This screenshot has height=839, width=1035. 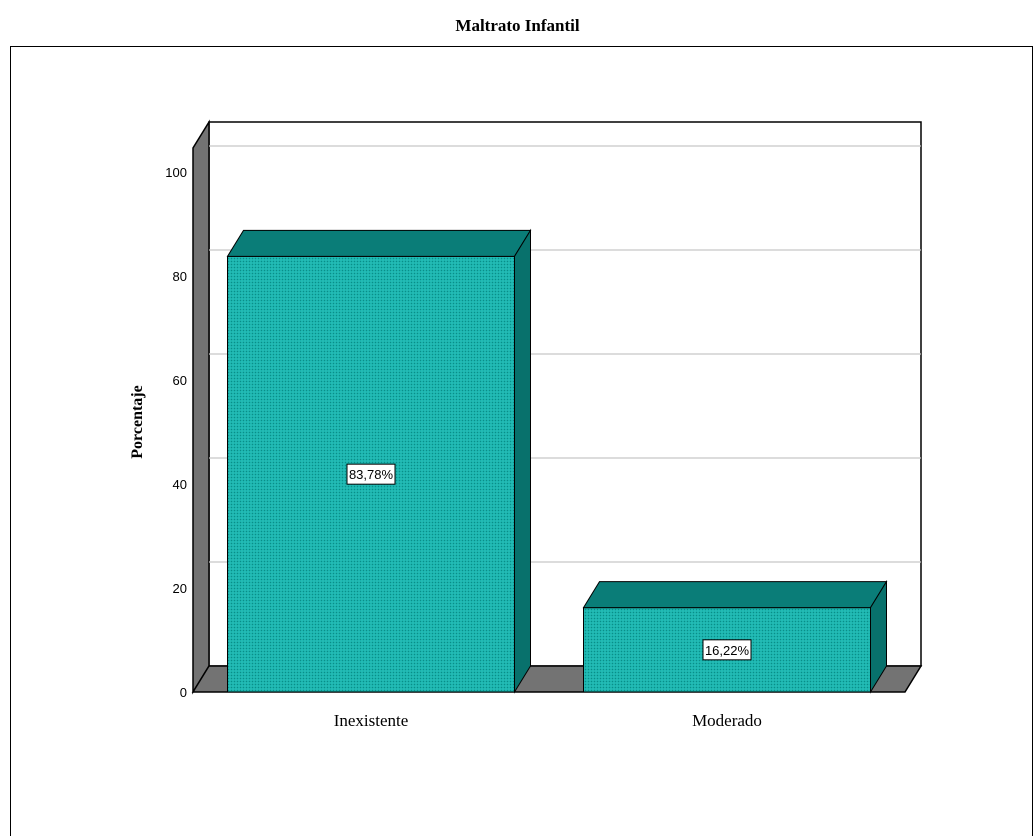 I want to click on data-label: 83,78%, so click(x=371, y=474).